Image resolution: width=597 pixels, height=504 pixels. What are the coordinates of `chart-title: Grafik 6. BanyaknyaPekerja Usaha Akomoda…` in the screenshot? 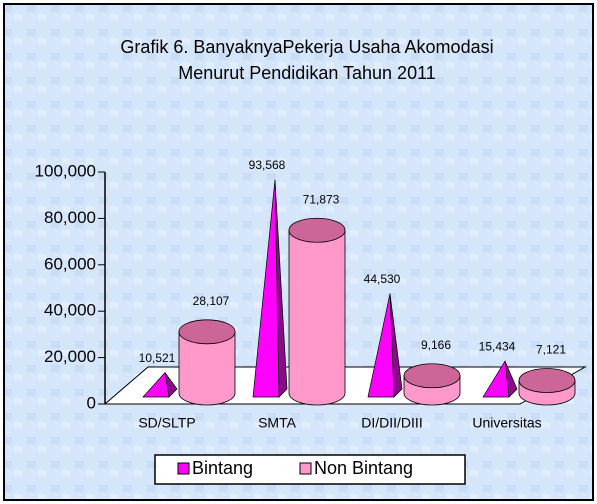 It's located at (306, 47).